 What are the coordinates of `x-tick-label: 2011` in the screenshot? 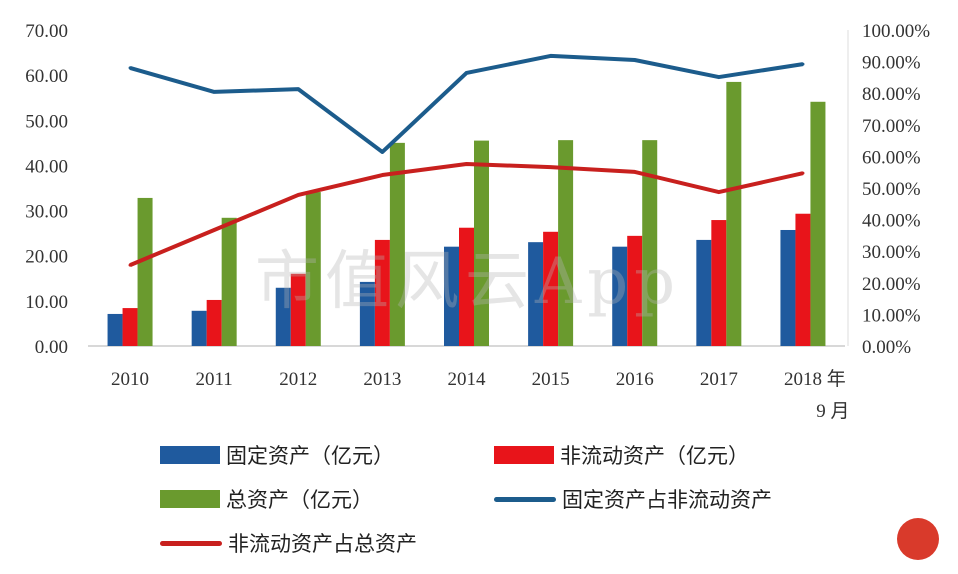 It's located at (214, 379).